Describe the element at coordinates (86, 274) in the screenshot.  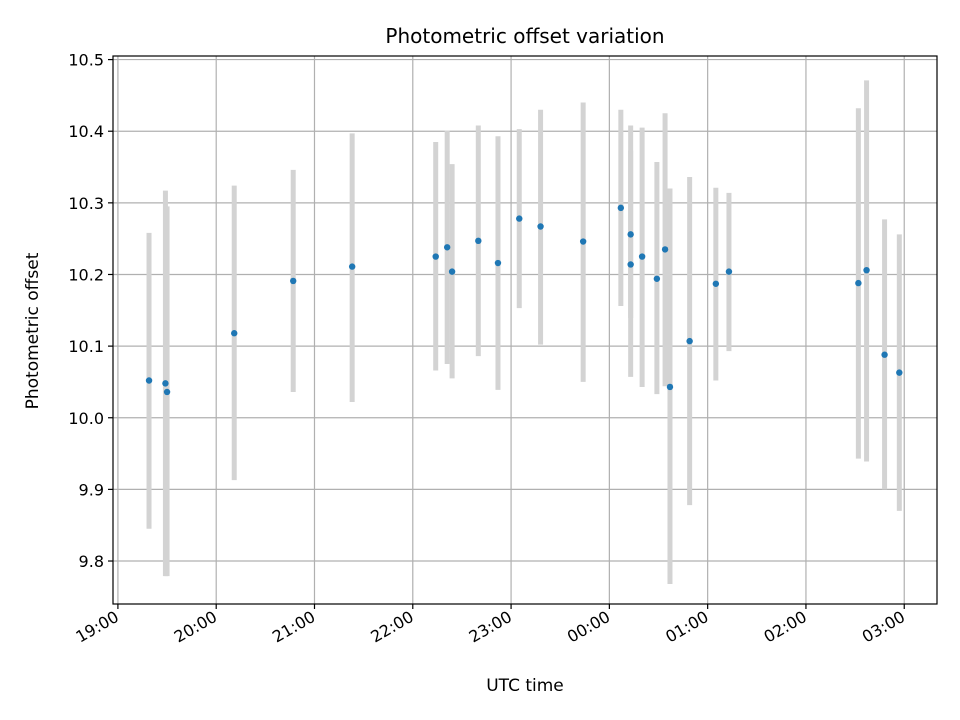
I see `y-tick-label: 10.2` at that location.